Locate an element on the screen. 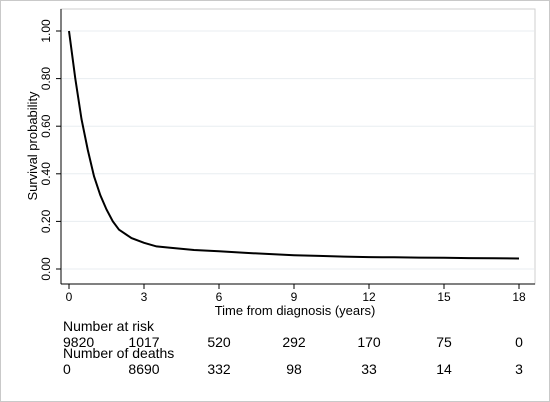 The width and height of the screenshot is (550, 402). x-tick-label: 0 is located at coordinates (69, 297).